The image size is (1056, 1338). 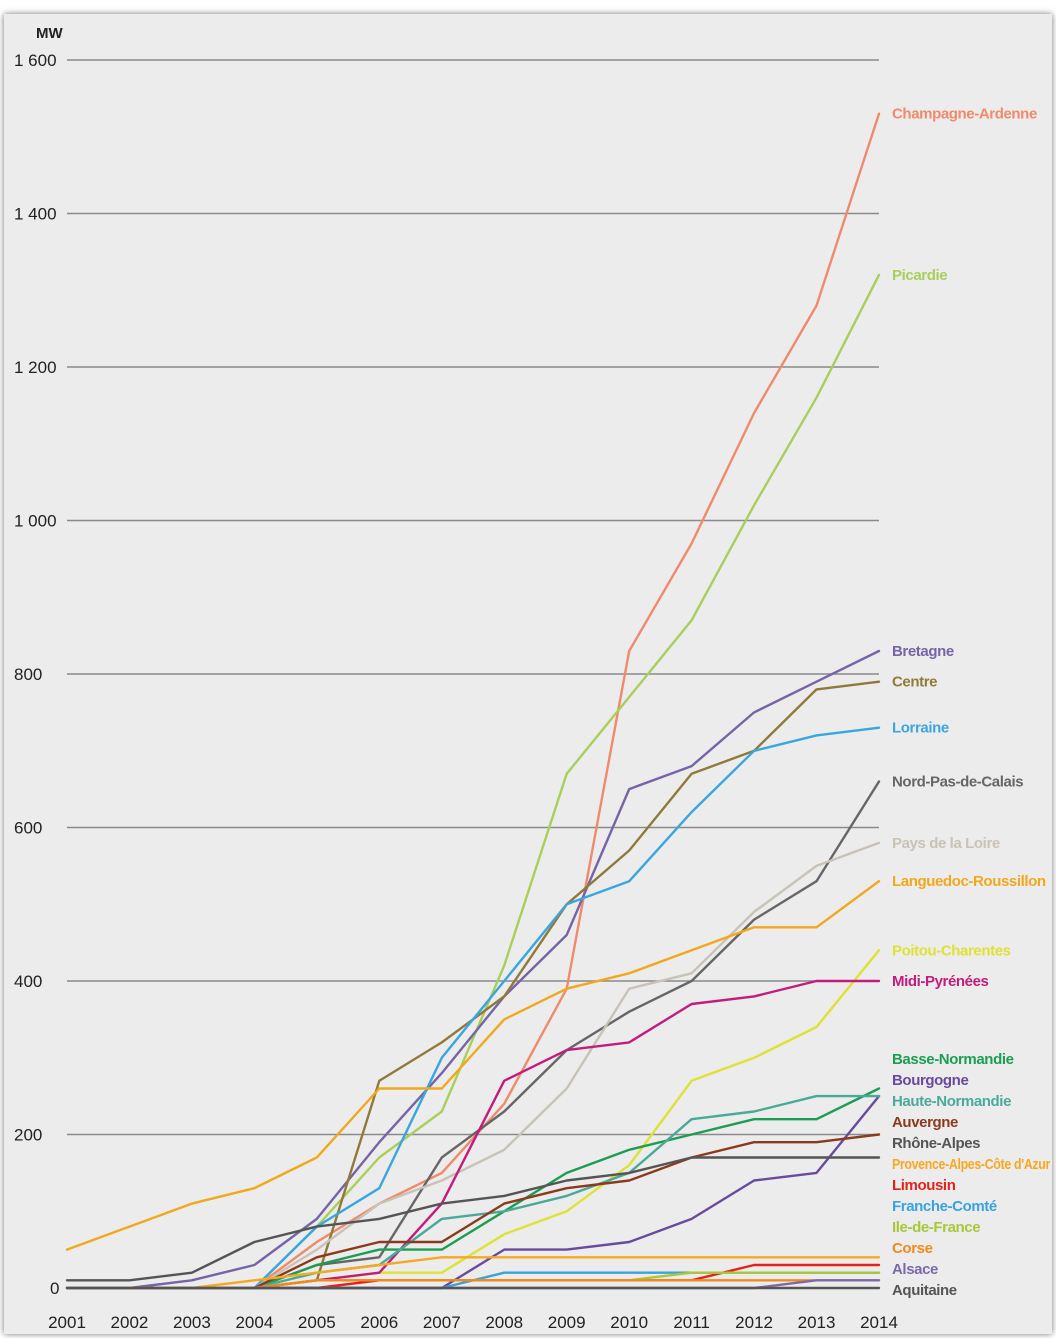 What do you see at coordinates (35, 521) in the screenshot?
I see `y-tick-label: 1 000` at bounding box center [35, 521].